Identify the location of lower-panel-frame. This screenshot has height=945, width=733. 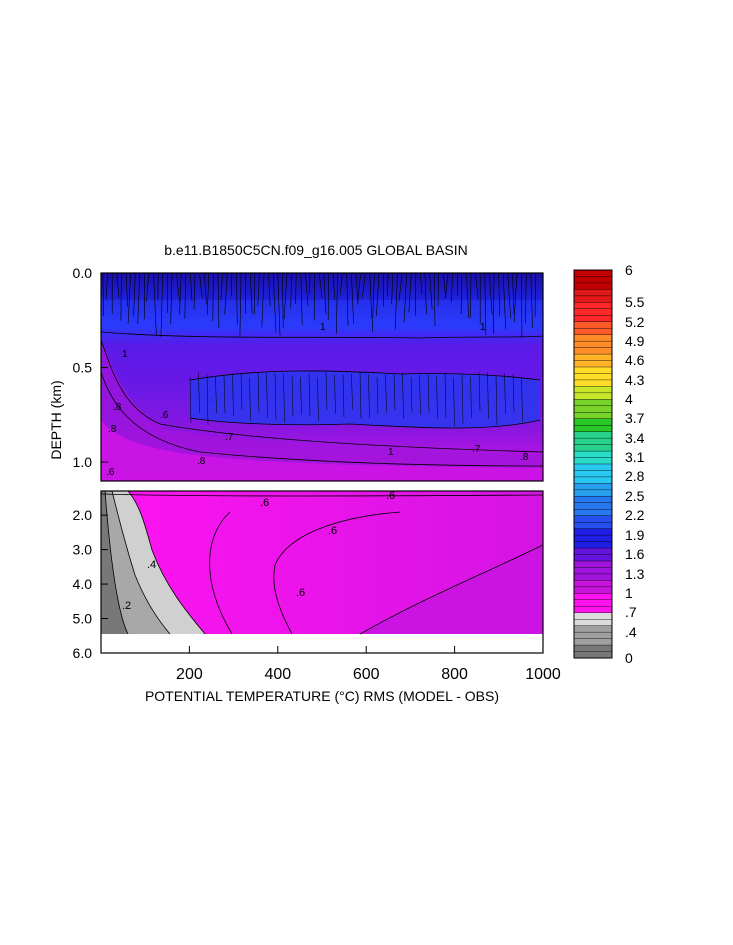
(322, 572).